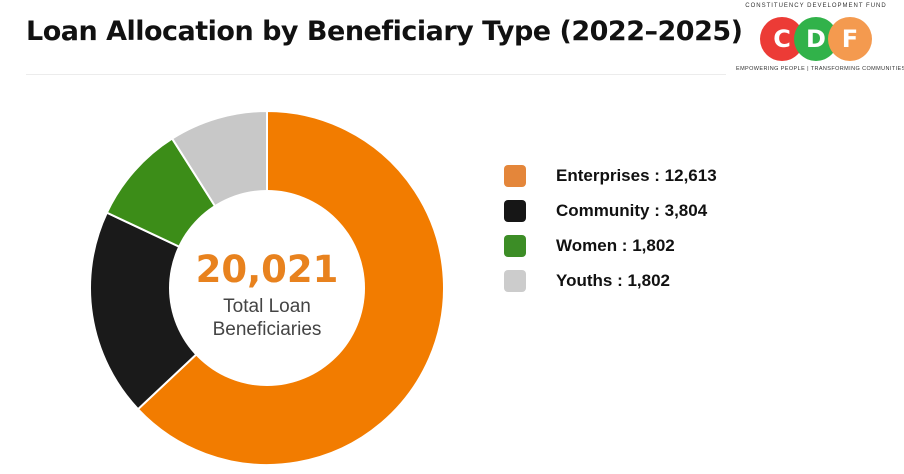 The image size is (904, 474). What do you see at coordinates (690, 175) in the screenshot?
I see `legend-value-enterprises: 12,613` at bounding box center [690, 175].